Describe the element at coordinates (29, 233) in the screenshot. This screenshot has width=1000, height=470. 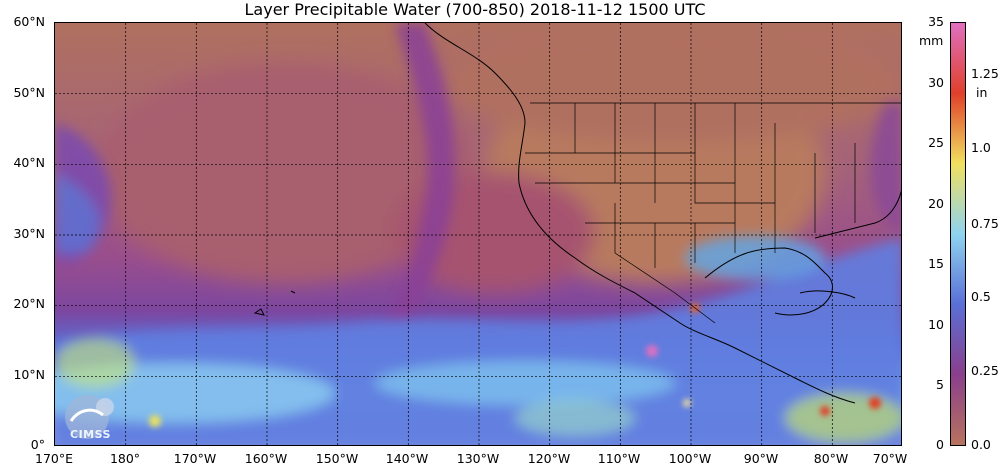
I see `lat-label-30: 30°N` at that location.